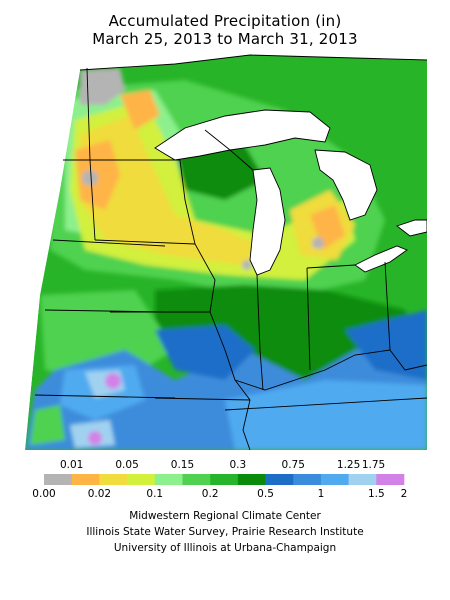  I want to click on precip-gray-spot-wi, so click(247, 265).